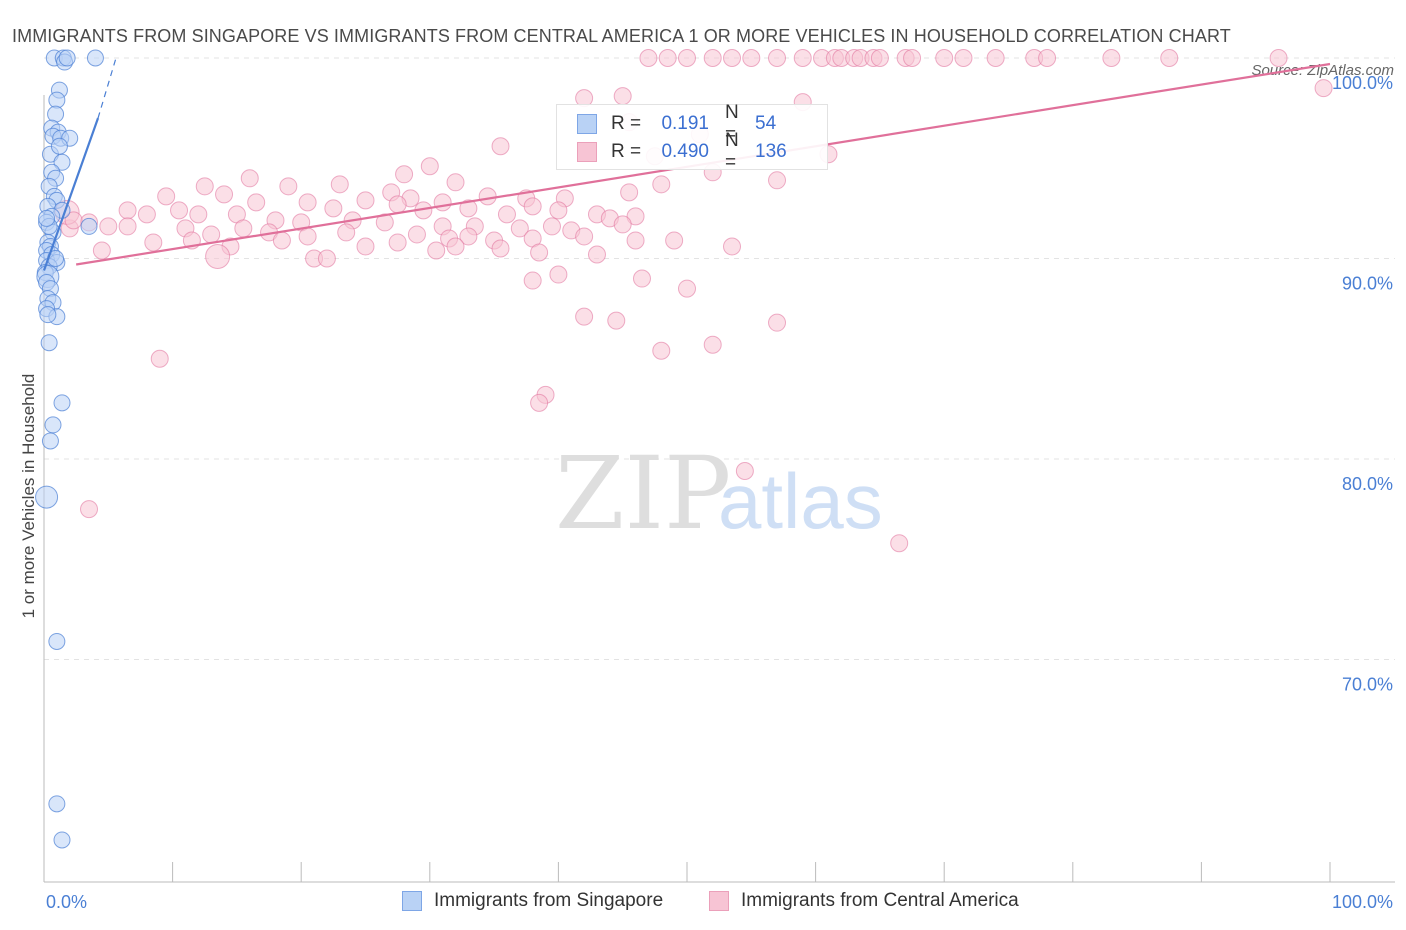 This screenshot has width=1406, height=930. What do you see at coordinates (412, 901) in the screenshot?
I see `bottom-legend-swatch-singapore` at bounding box center [412, 901].